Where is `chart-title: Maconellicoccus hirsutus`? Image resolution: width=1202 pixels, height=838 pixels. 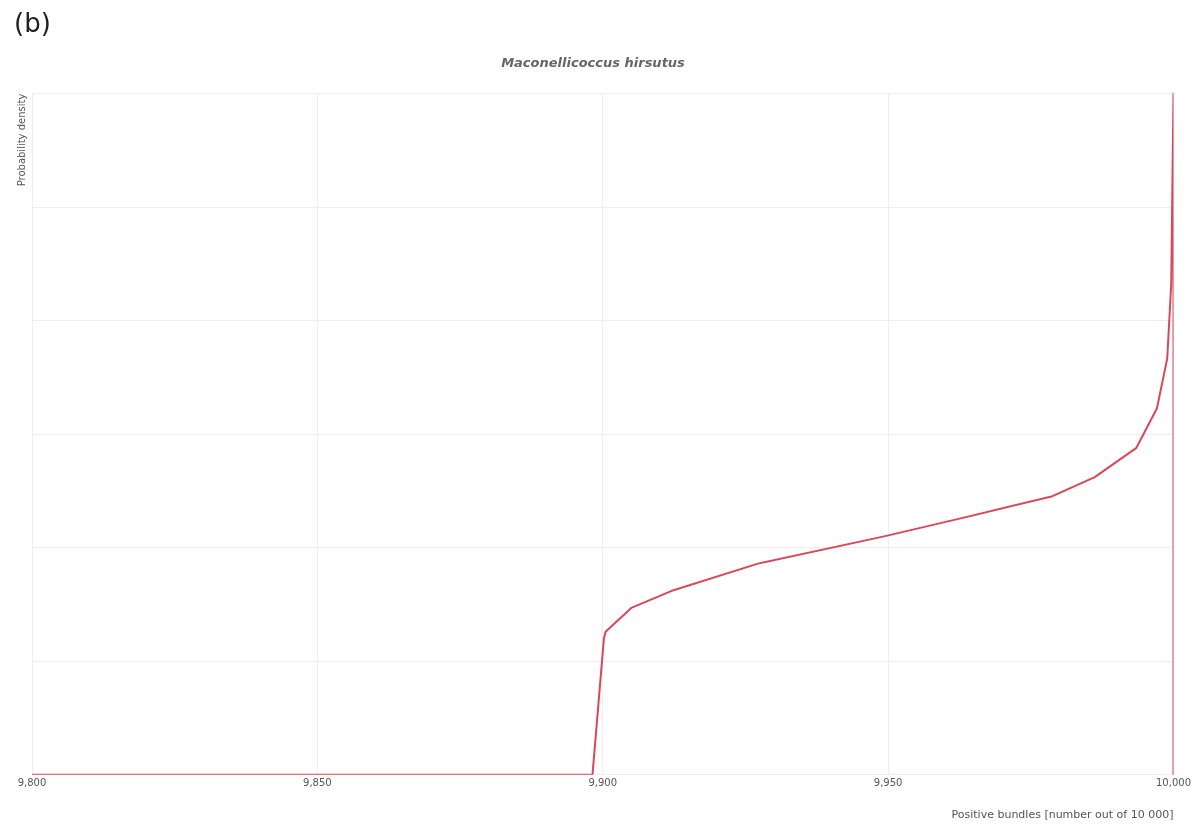
chart-title: Maconellicoccus hirsutus is located at coordinates (593, 63).